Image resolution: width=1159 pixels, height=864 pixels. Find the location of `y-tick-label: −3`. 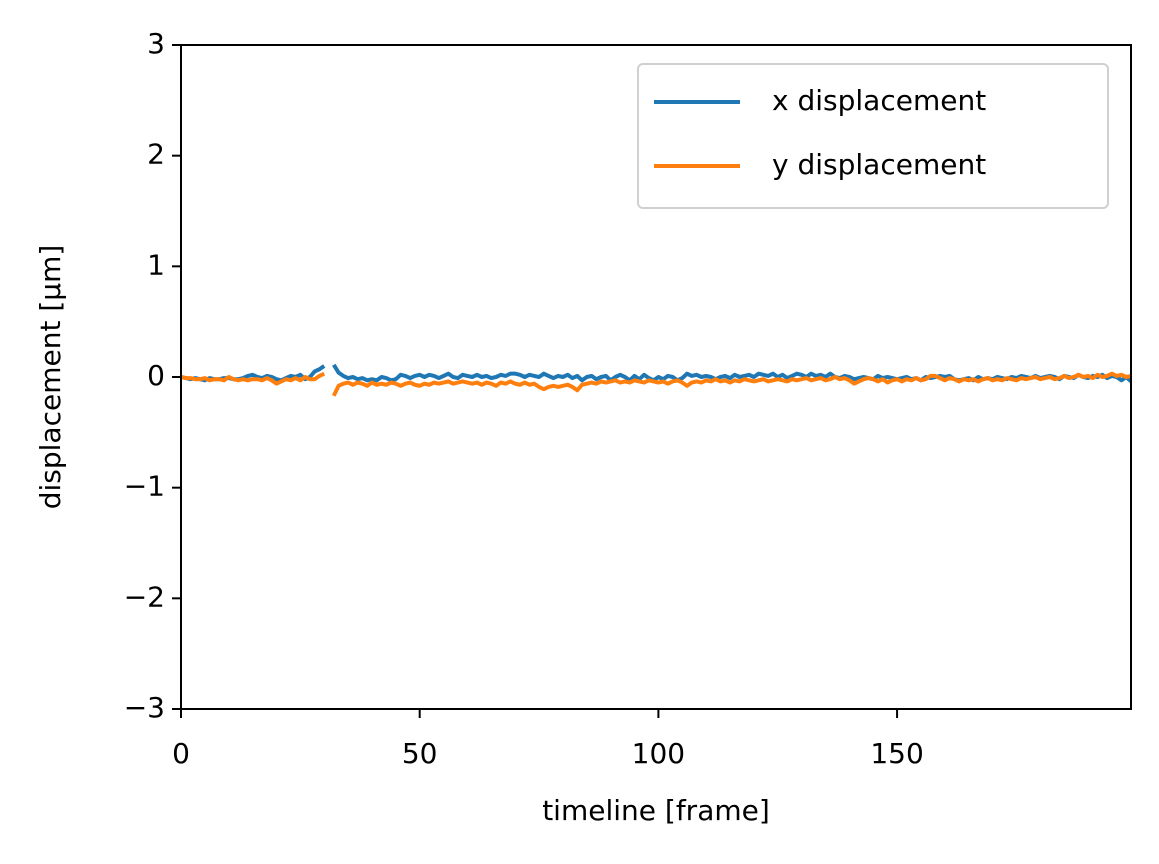

y-tick-label: −3 is located at coordinates (144, 707).